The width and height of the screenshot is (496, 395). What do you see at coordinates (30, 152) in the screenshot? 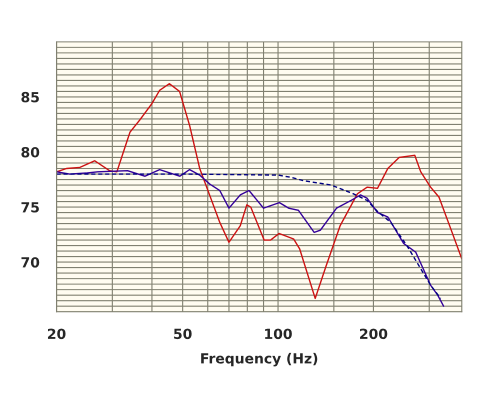
I see `y-tick-label: 80` at bounding box center [30, 152].